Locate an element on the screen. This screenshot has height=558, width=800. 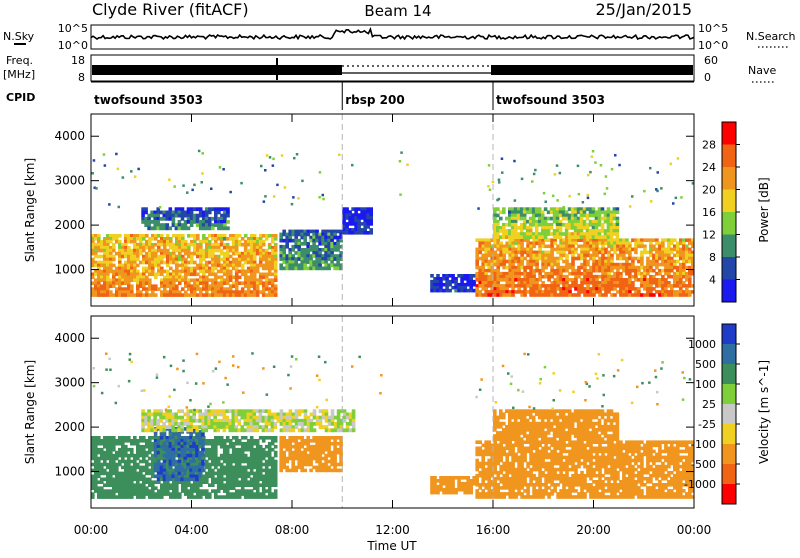
freq-left-tick-top: 18 is located at coordinates (78, 60).